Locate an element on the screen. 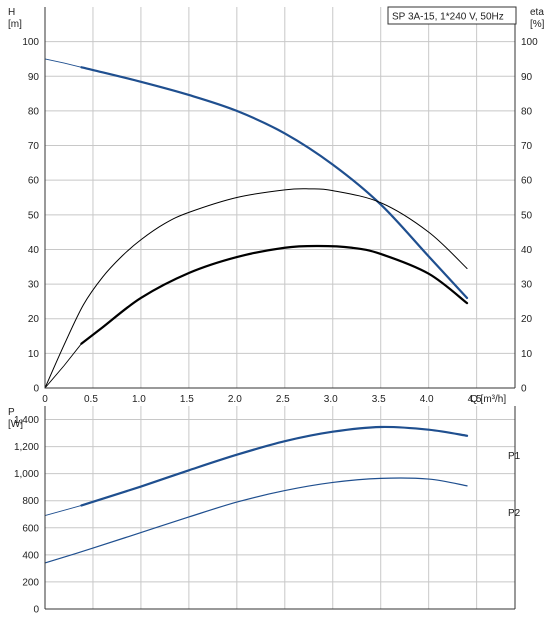 The image size is (554, 633). y-tick-label-h: 30 is located at coordinates (34, 285).